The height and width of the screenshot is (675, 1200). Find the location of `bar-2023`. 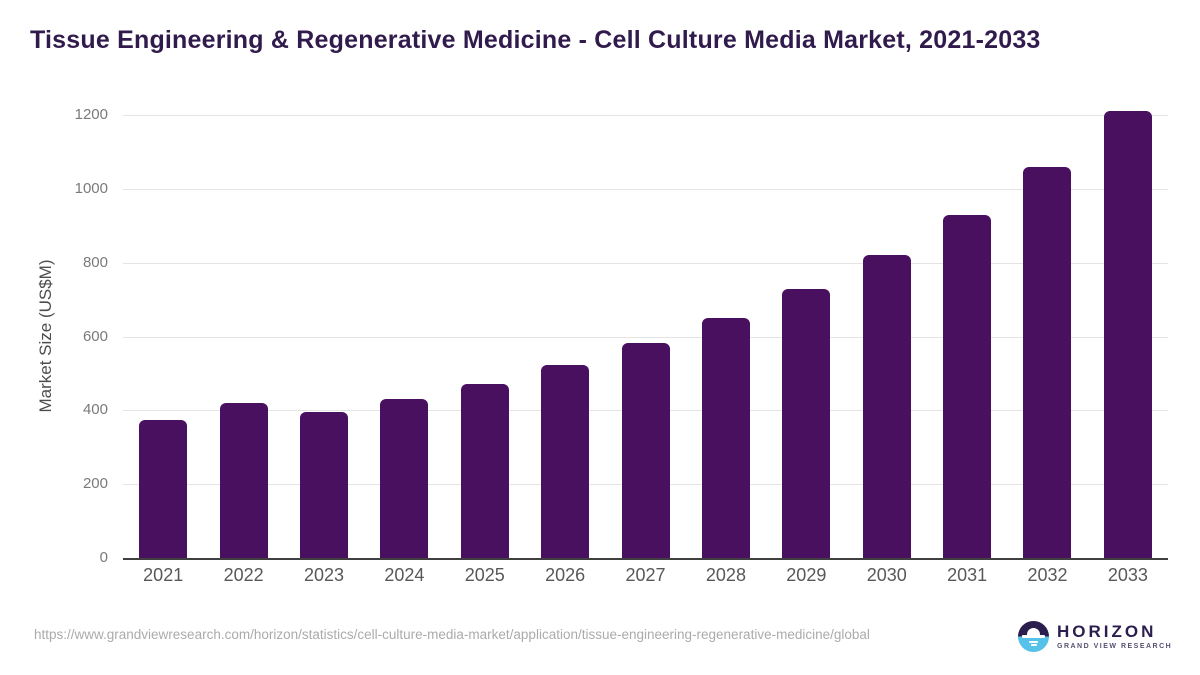

bar-2023 is located at coordinates (323, 485).